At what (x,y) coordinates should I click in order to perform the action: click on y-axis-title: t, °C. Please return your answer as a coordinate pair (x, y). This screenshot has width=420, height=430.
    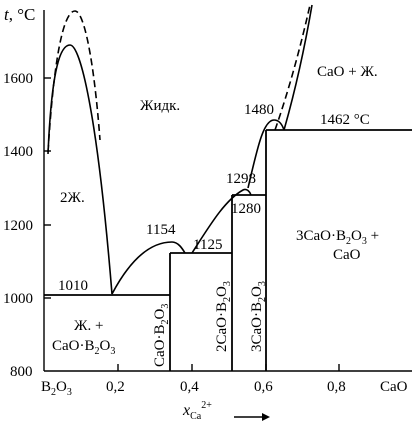
    Looking at the image, I should click on (19, 14).